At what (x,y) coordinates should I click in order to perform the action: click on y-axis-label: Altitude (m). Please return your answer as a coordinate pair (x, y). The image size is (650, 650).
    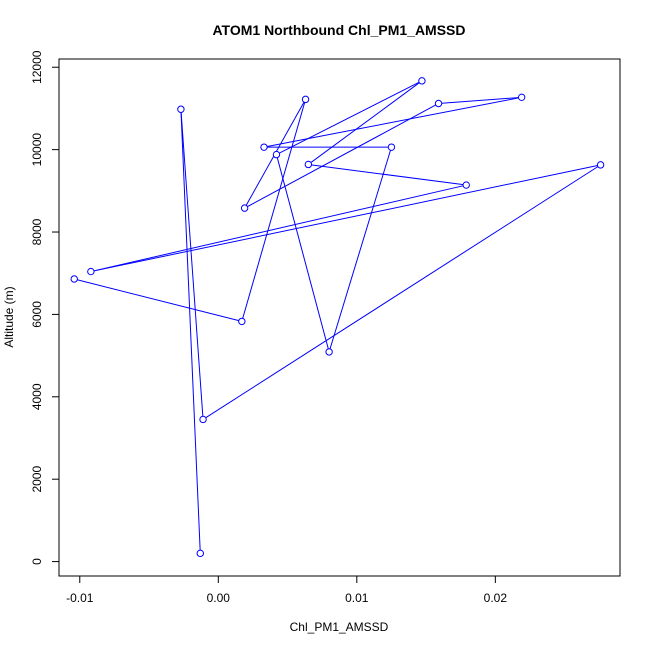
    Looking at the image, I should click on (9, 316).